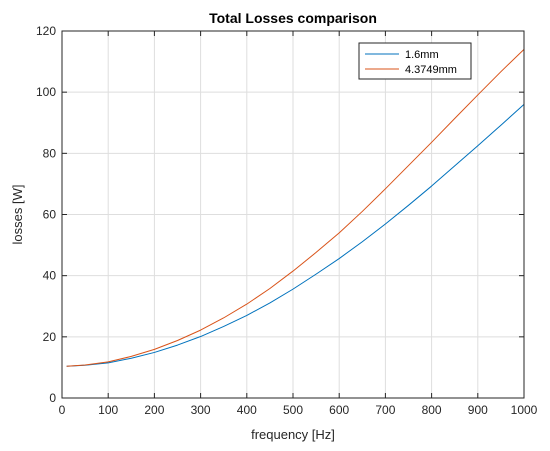 This screenshot has height=451, width=550. What do you see at coordinates (50, 215) in the screenshot?
I see `y-tick-label: 60` at bounding box center [50, 215].